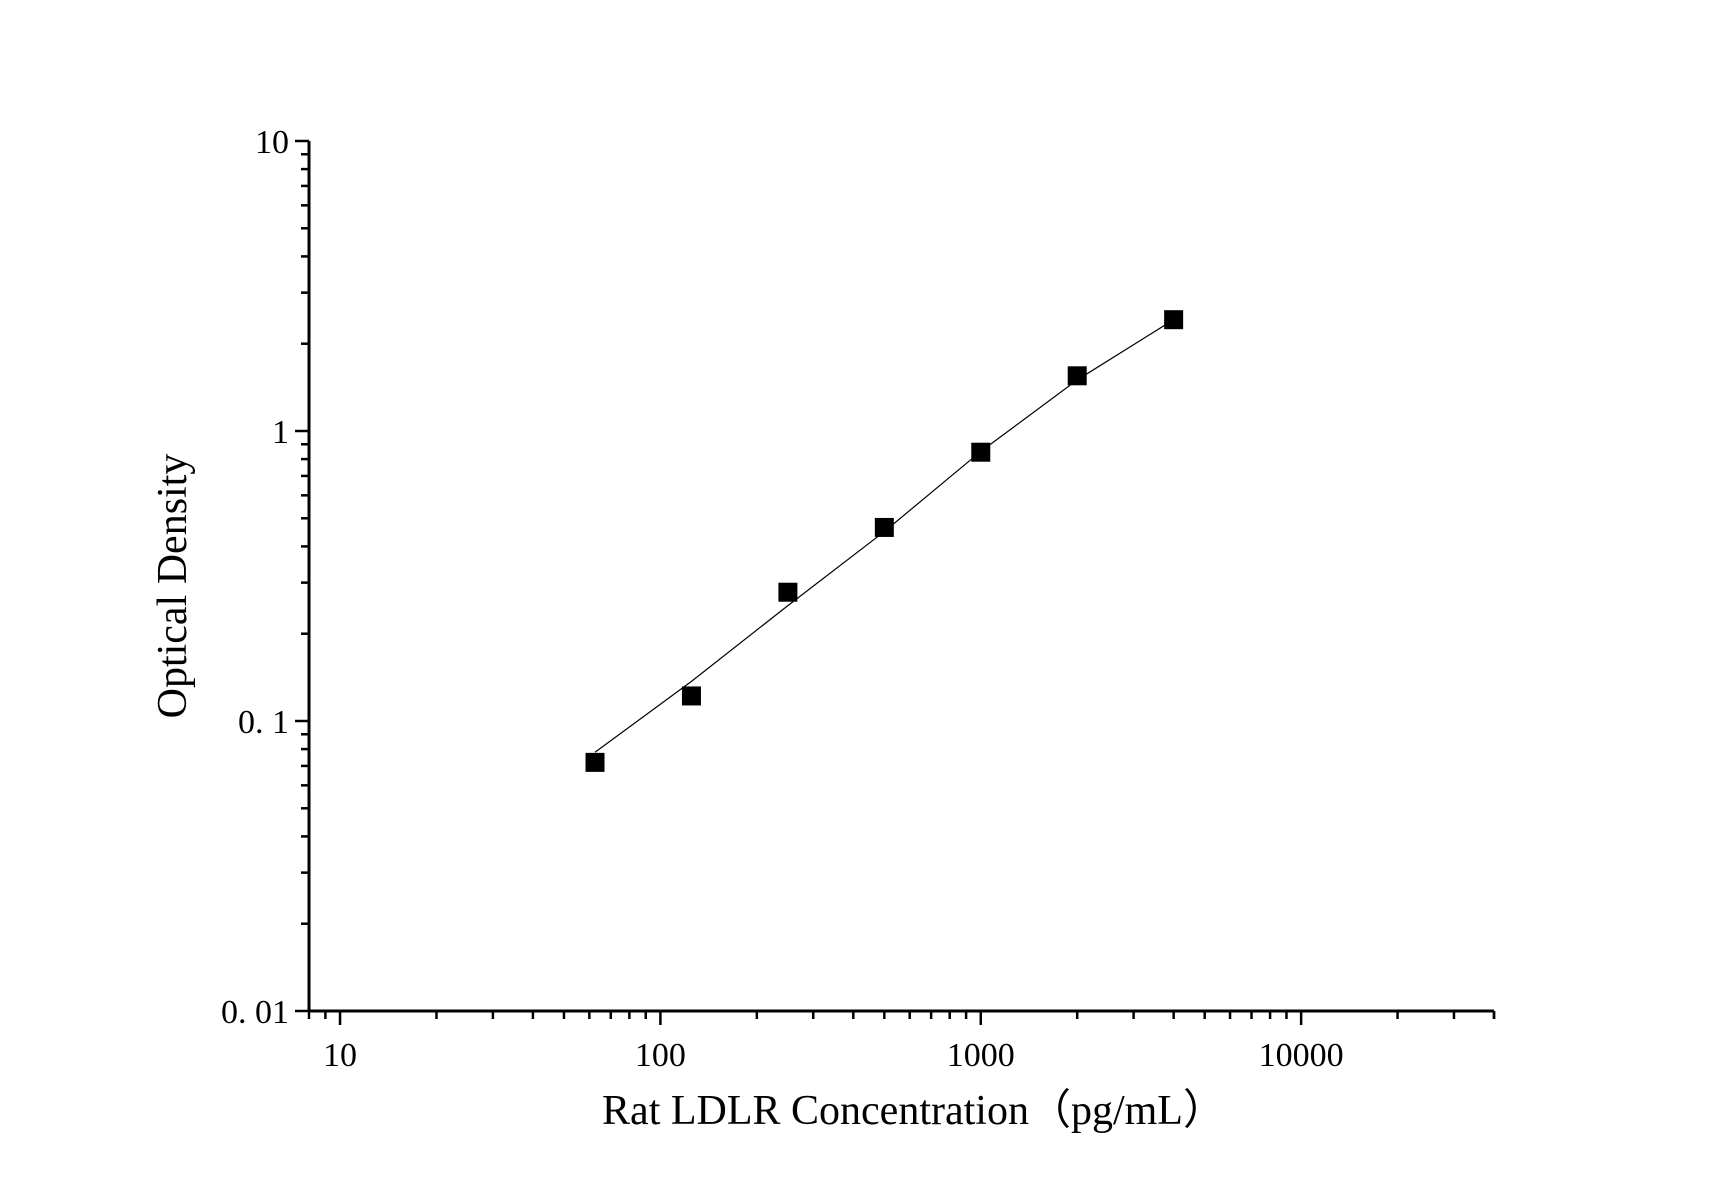 This screenshot has width=1710, height=1195. Describe the element at coordinates (340, 1055) in the screenshot. I see `x-tick-label: 10` at that location.